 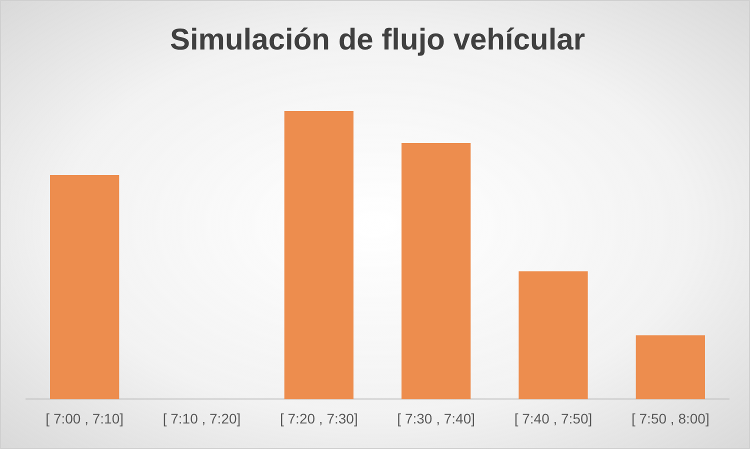 I want to click on x-tick-label: [ 7:30 , 7:40], so click(x=436, y=418).